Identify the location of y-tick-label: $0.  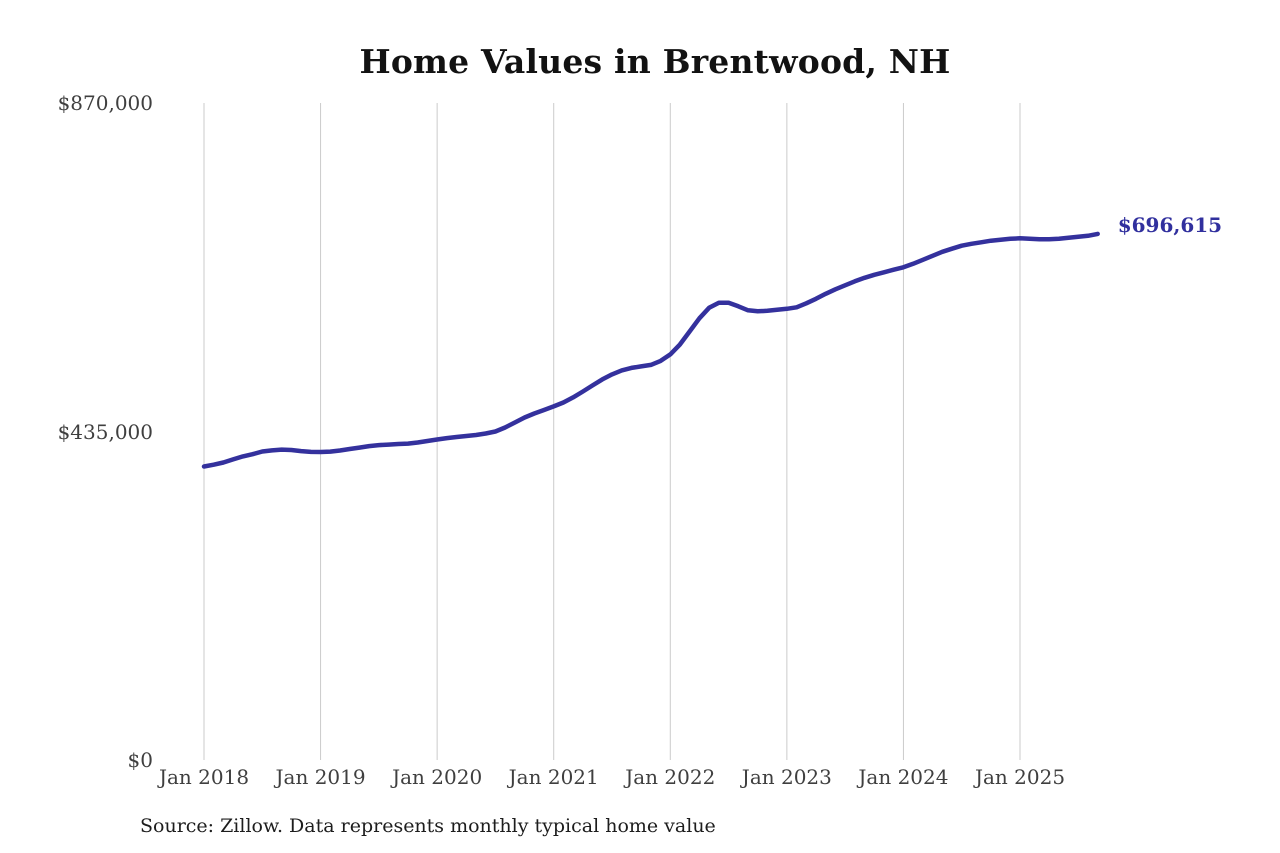
(140, 760).